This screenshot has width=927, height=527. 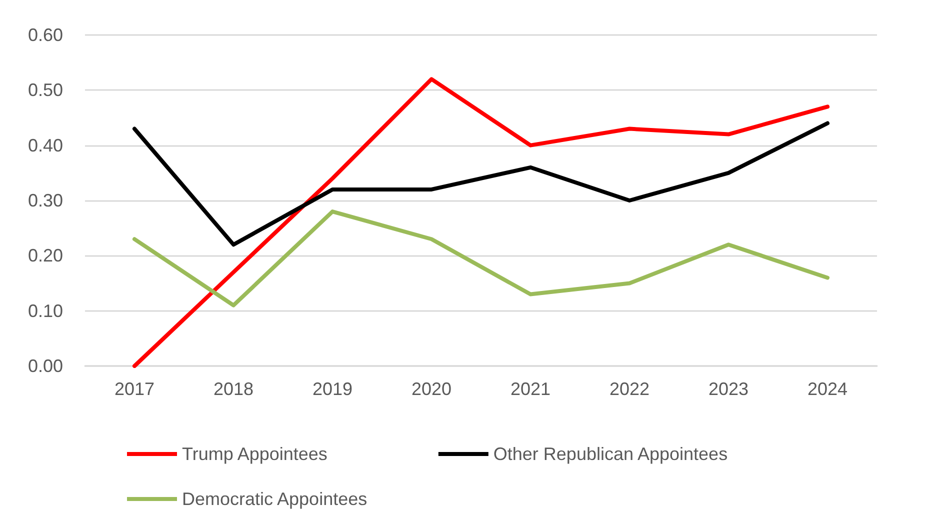 I want to click on x-tick-label: 2022, so click(x=629, y=389).